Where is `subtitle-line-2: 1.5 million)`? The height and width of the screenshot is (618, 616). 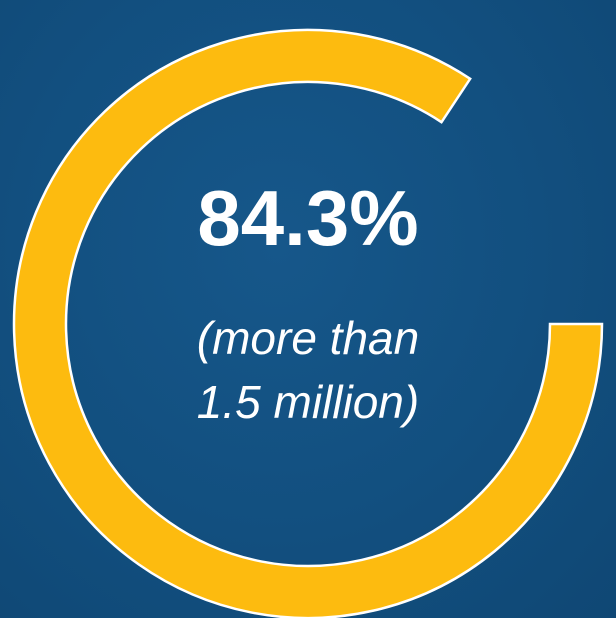 subtitle-line-2: 1.5 million) is located at coordinates (308, 402).